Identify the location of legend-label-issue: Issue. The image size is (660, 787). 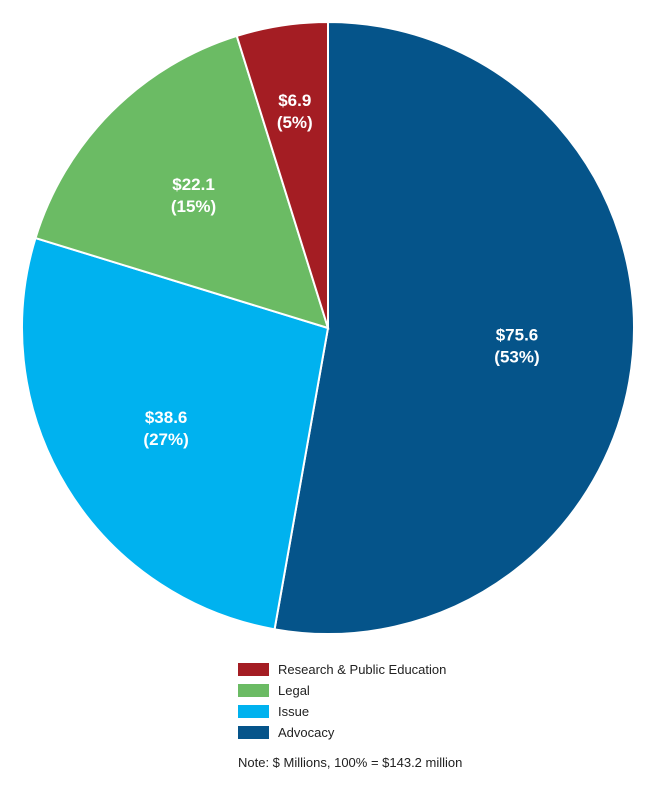
(294, 711).